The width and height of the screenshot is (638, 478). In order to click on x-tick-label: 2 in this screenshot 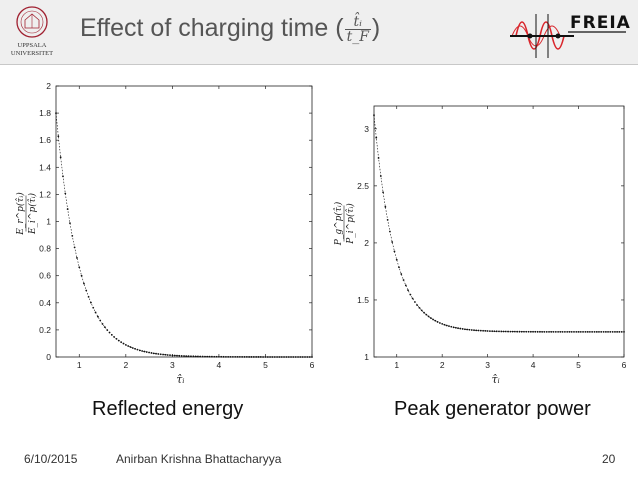, I will do `click(442, 365)`.